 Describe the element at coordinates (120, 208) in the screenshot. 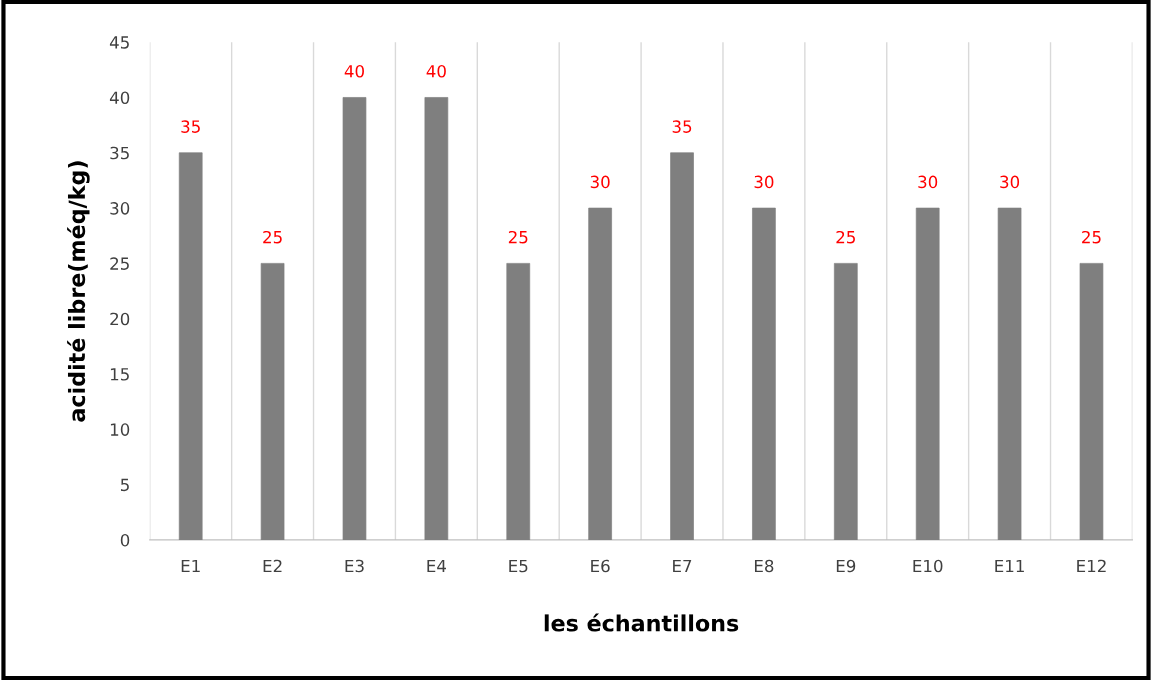

I see `y-tick-label: 30` at that location.